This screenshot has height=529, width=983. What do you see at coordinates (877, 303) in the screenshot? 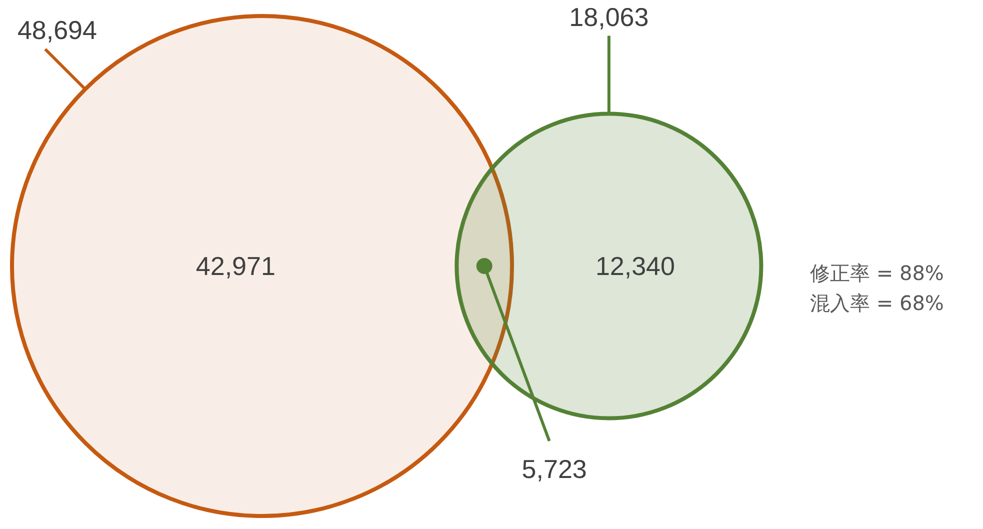
I see `text: 混入率 = 68%` at bounding box center [877, 303].